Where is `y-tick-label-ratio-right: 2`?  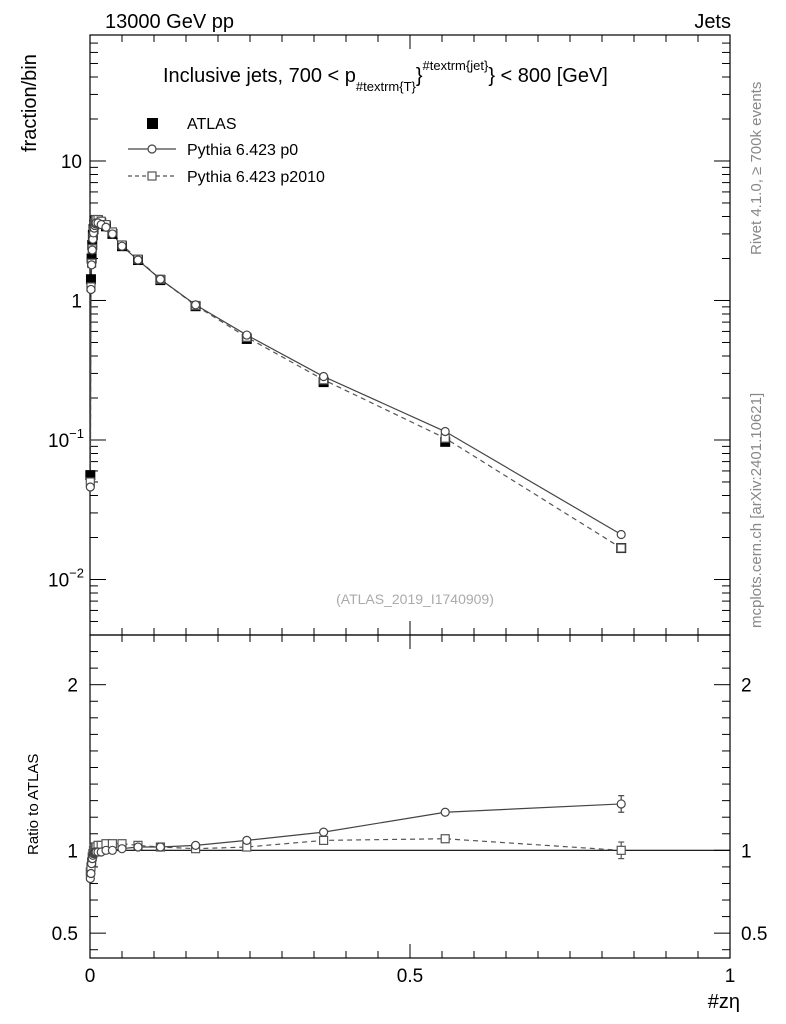 y-tick-label-ratio-right: 2 is located at coordinates (746, 686).